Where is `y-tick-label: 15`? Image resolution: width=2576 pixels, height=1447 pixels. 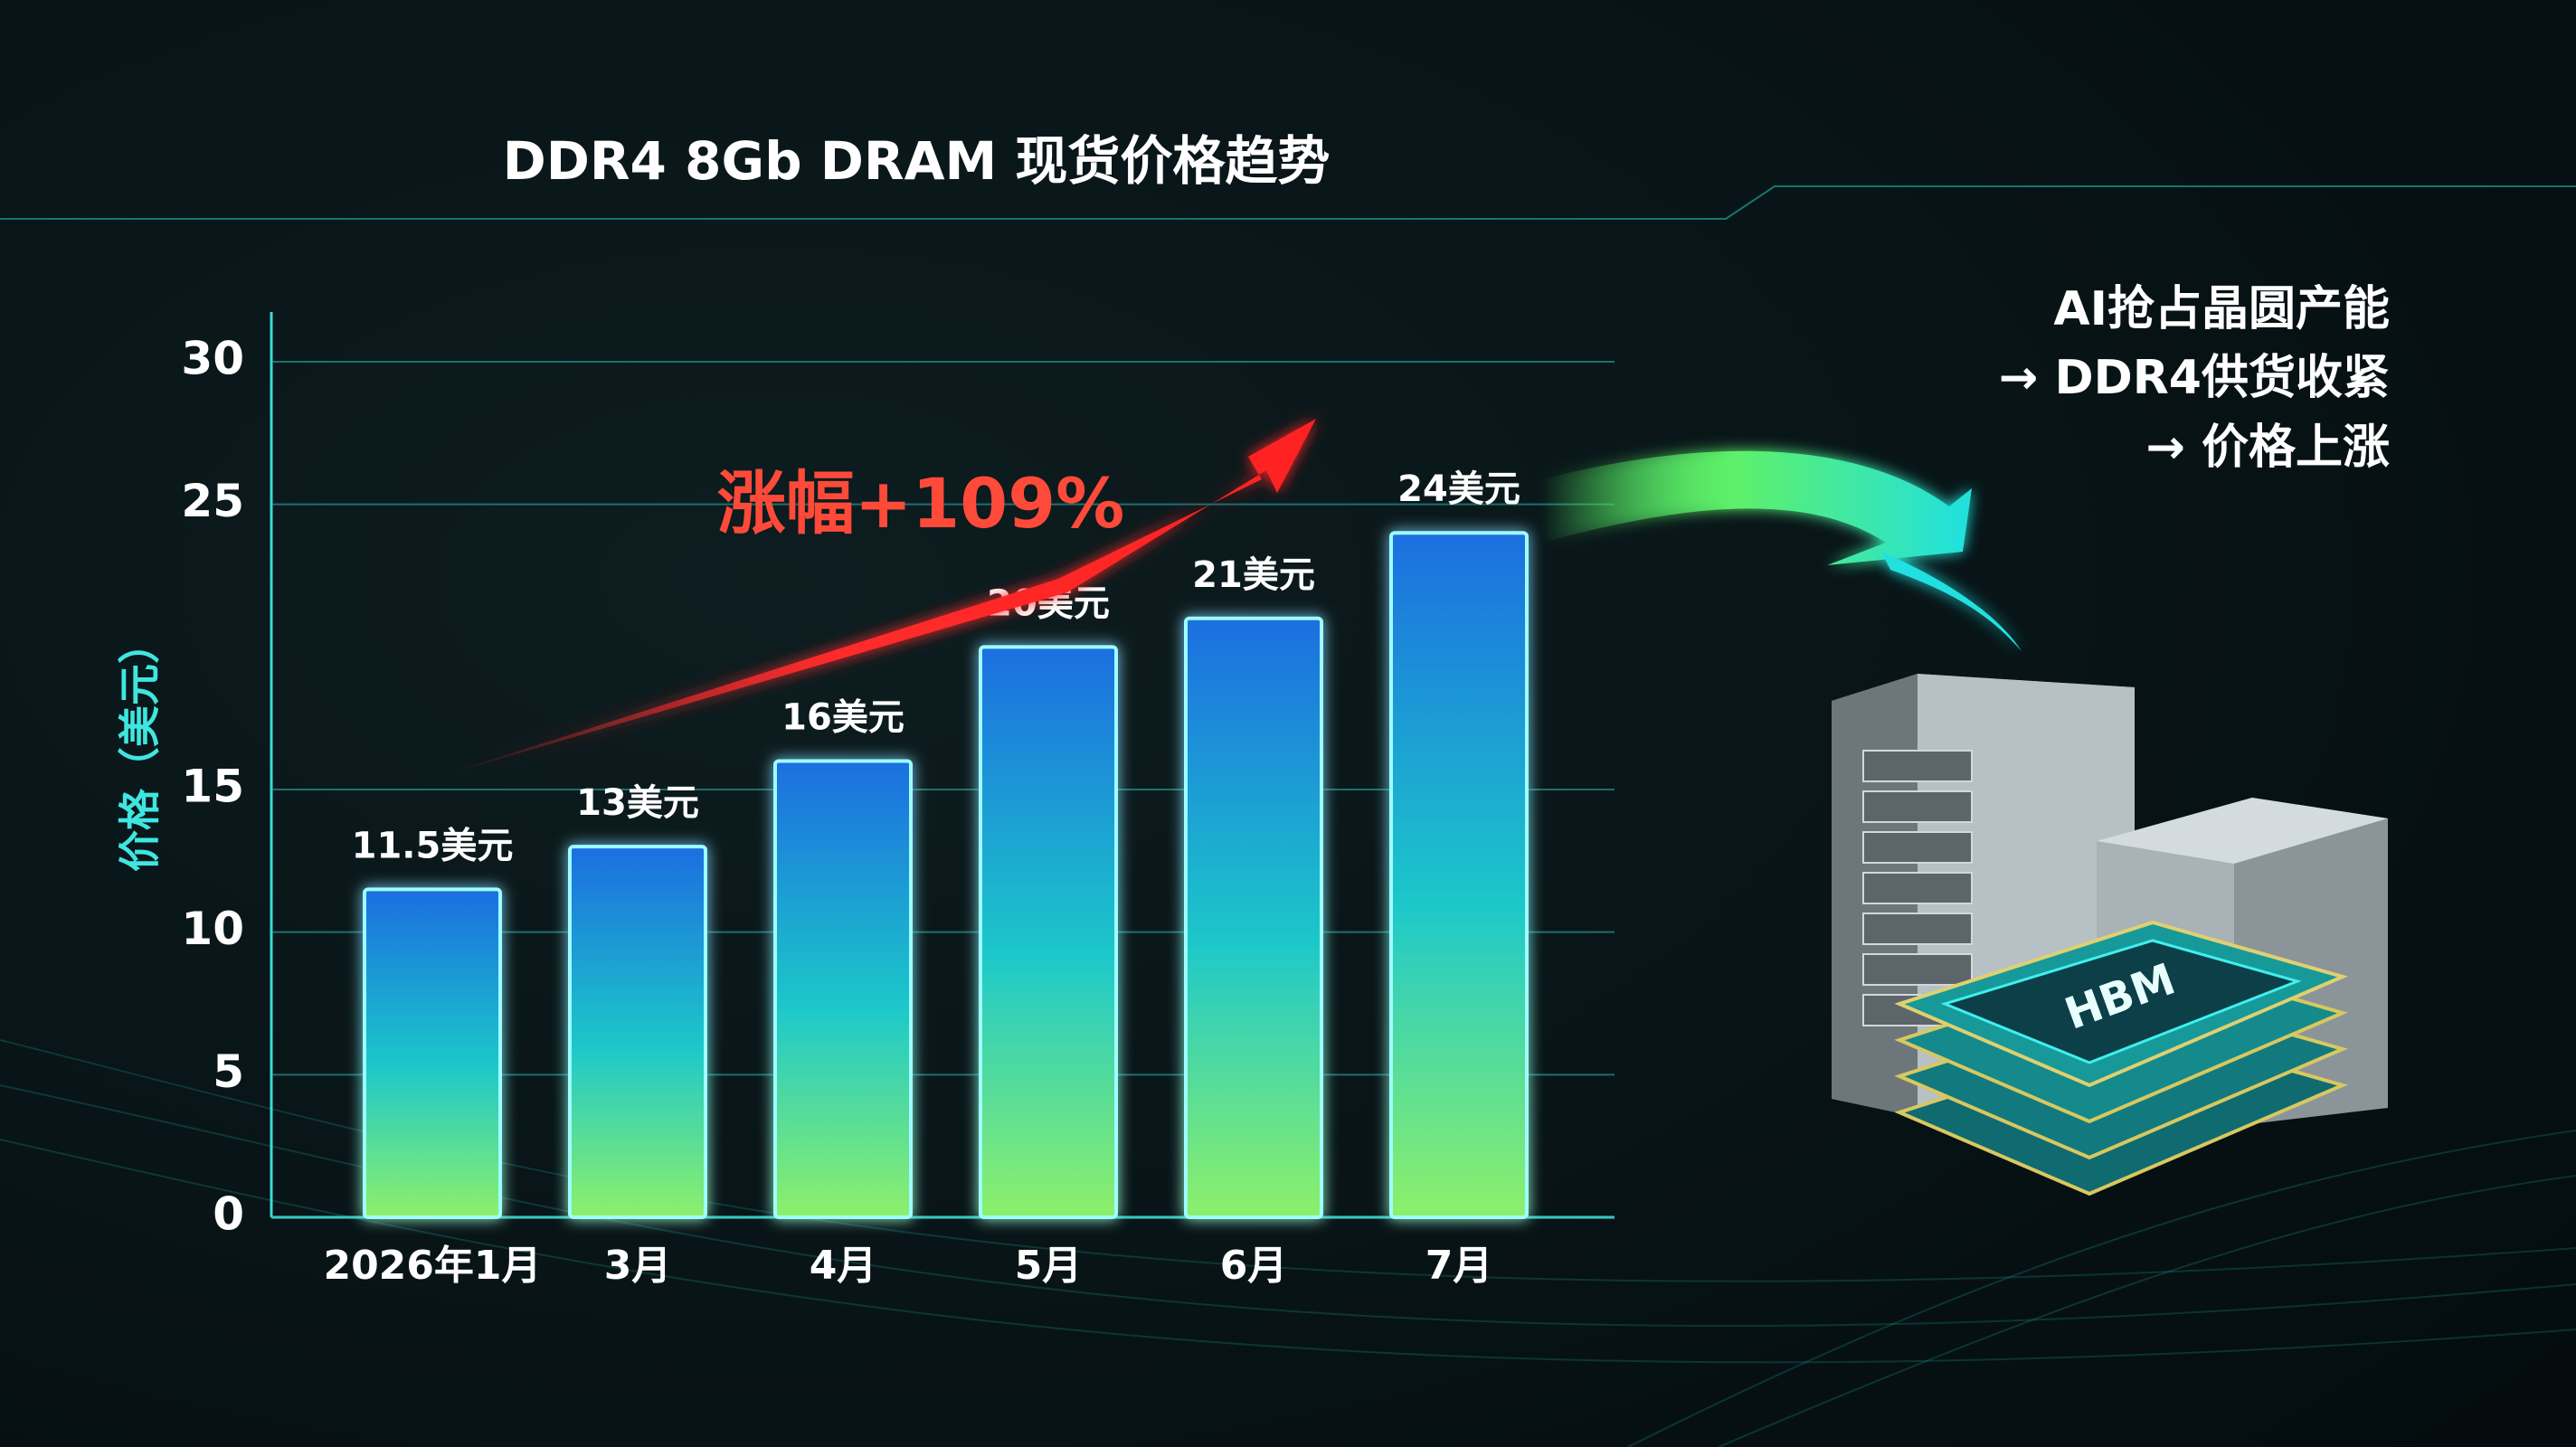 y-tick-label: 15 is located at coordinates (212, 787).